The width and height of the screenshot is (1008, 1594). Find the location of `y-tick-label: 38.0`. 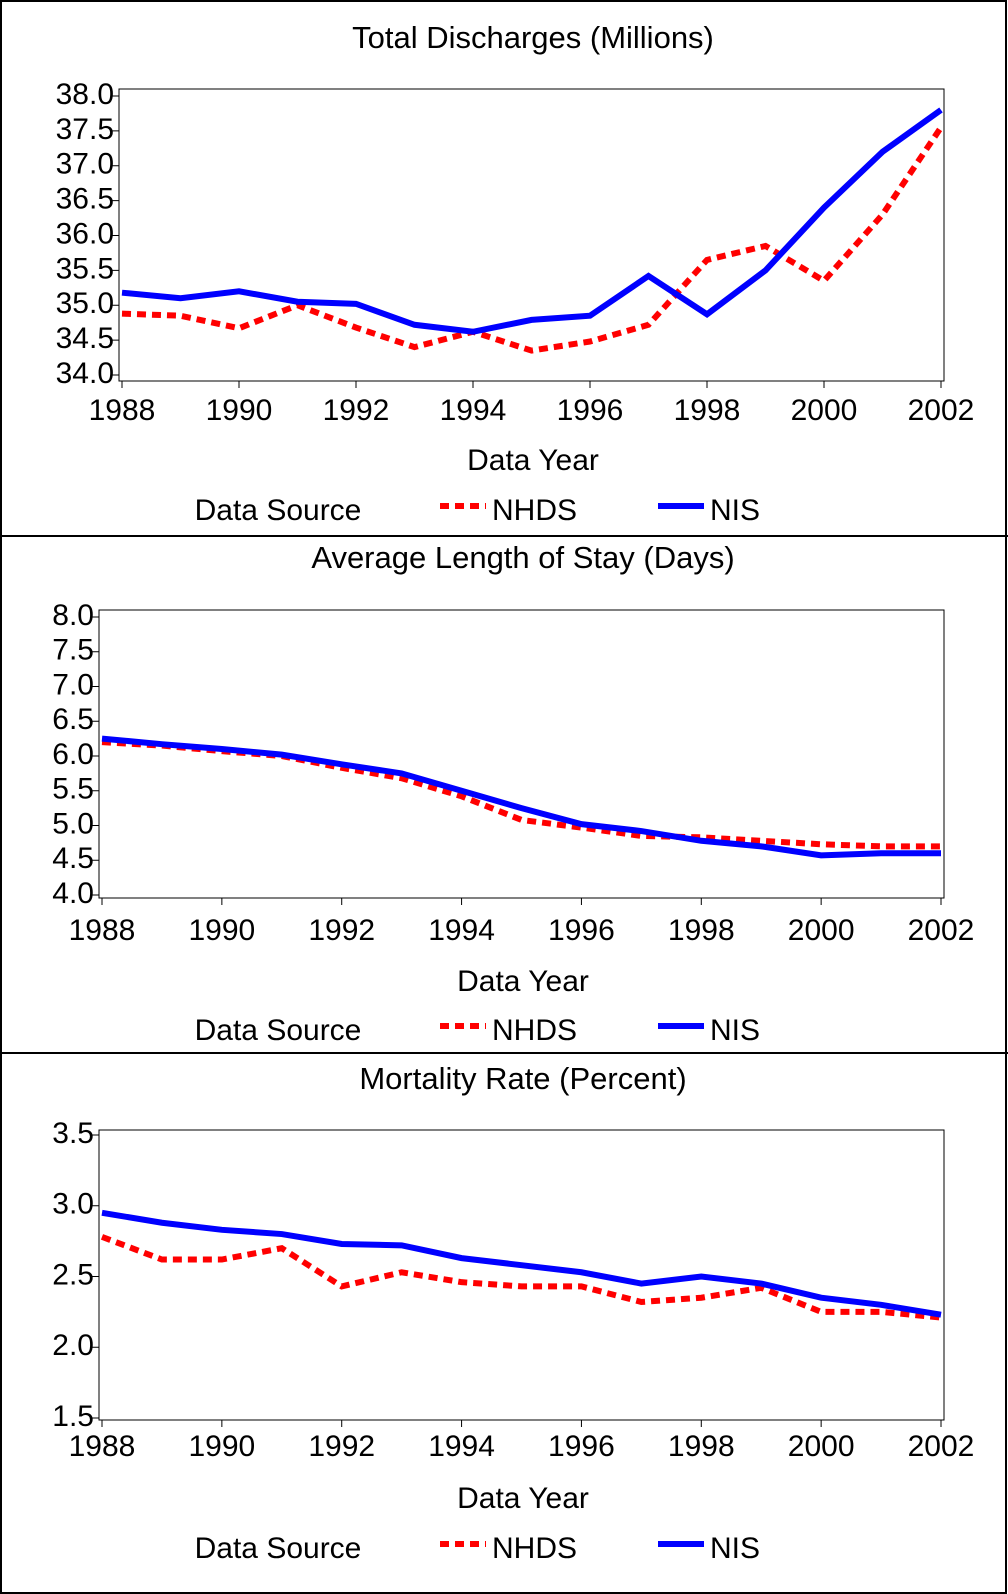

y-tick-label: 38.0 is located at coordinates (85, 94).